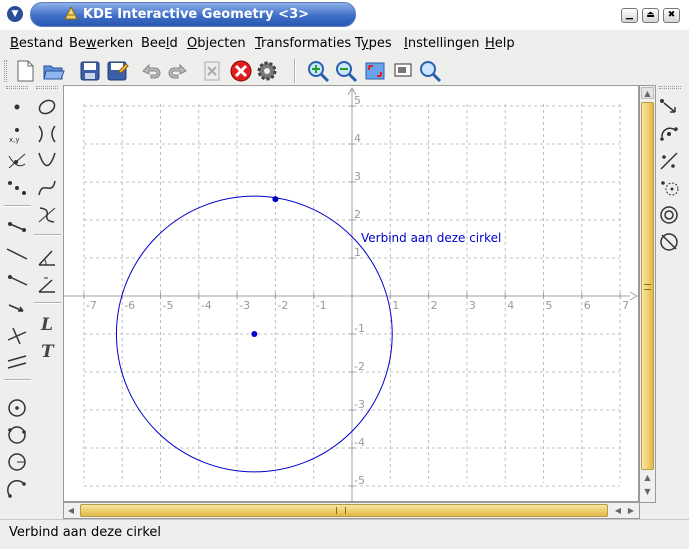 The width and height of the screenshot is (689, 549). What do you see at coordinates (17, 188) in the screenshot?
I see `midpoint-icon` at bounding box center [17, 188].